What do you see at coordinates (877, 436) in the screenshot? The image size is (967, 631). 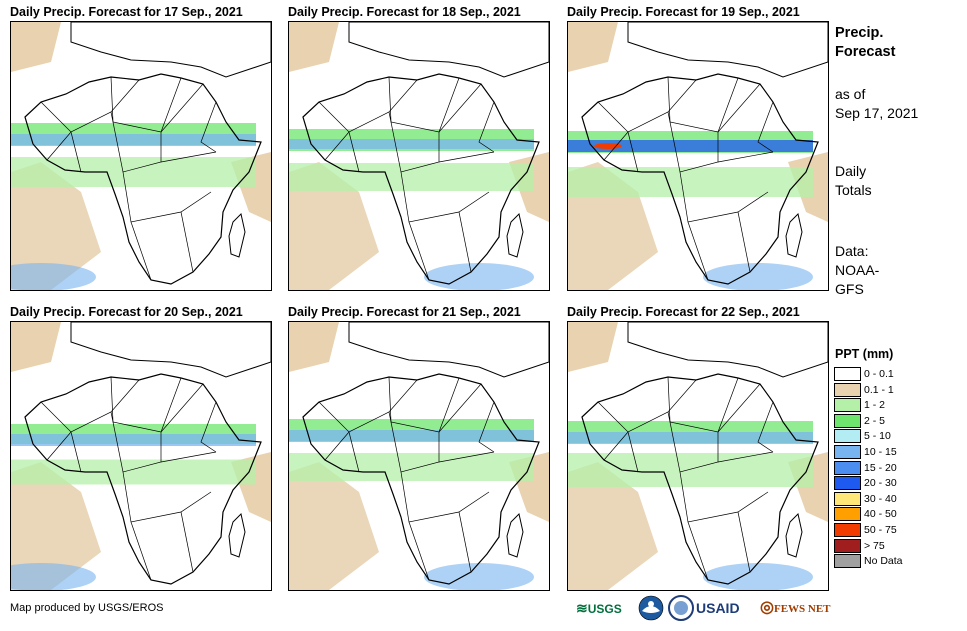 I see `legend-label: 5 - 10` at bounding box center [877, 436].